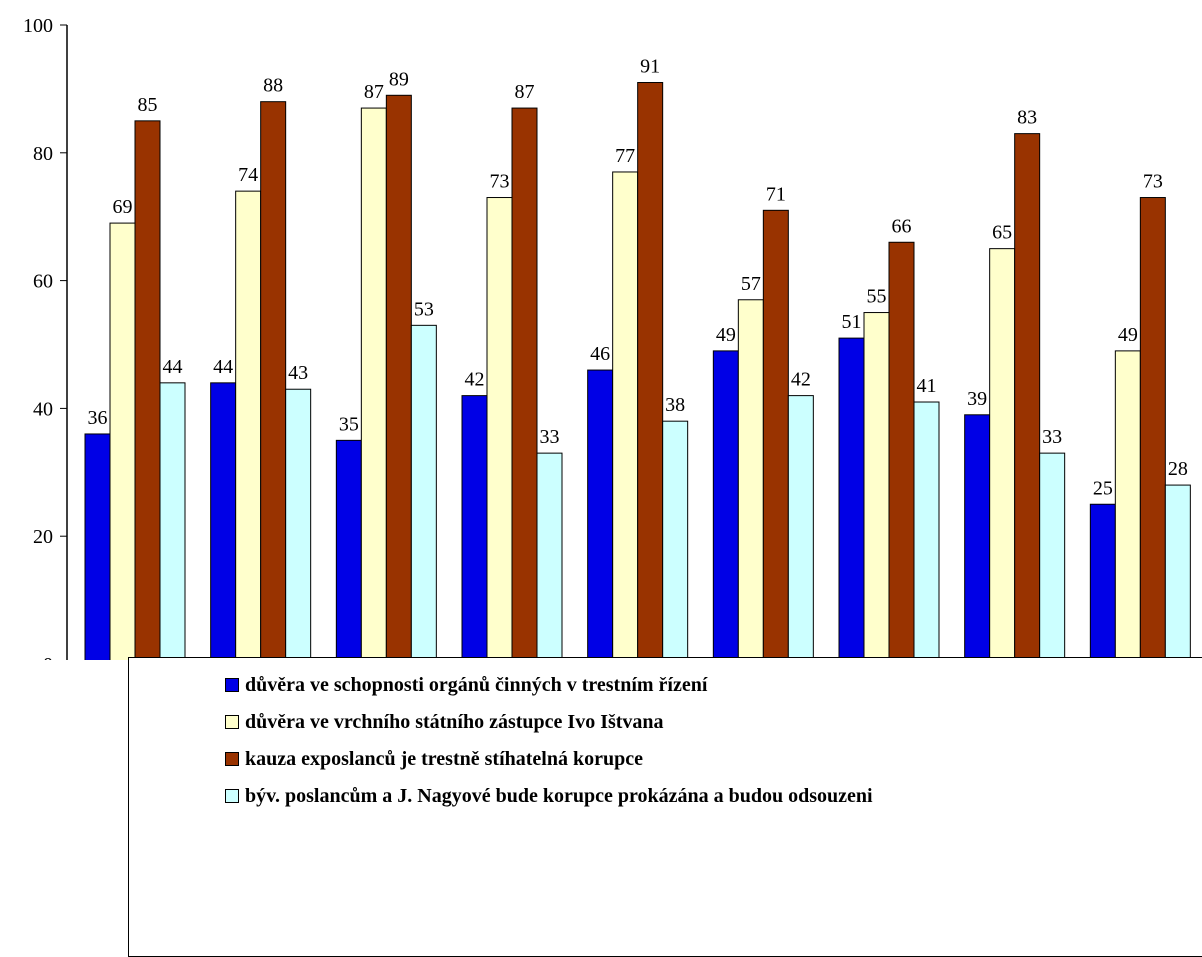 This screenshot has width=1202, height=957. I want to click on data-label: 89, so click(399, 79).